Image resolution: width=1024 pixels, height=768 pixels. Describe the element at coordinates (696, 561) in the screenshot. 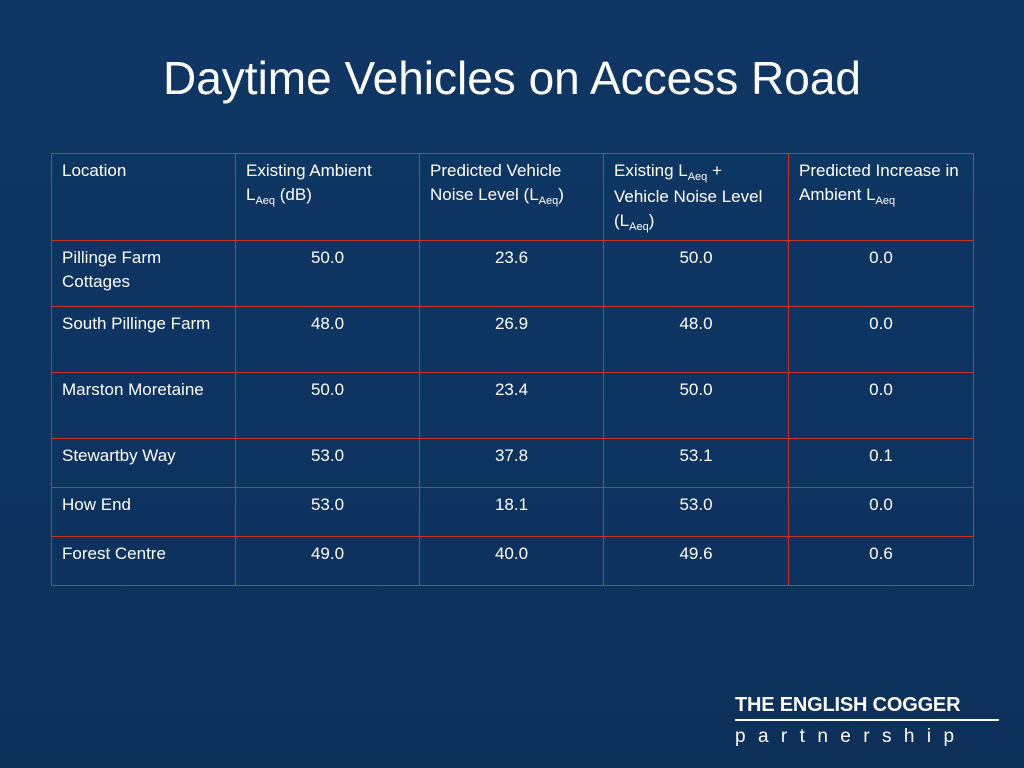

I see `cell-combined: 49.6` at that location.